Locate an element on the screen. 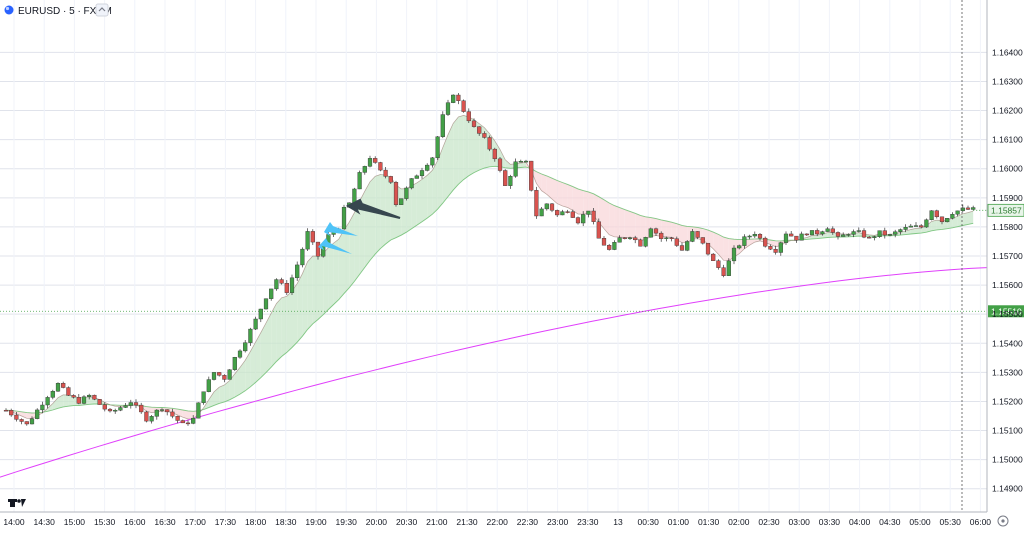 Image resolution: width=1024 pixels, height=538 pixels. y-tick-label: 1.15900 is located at coordinates (1007, 198).